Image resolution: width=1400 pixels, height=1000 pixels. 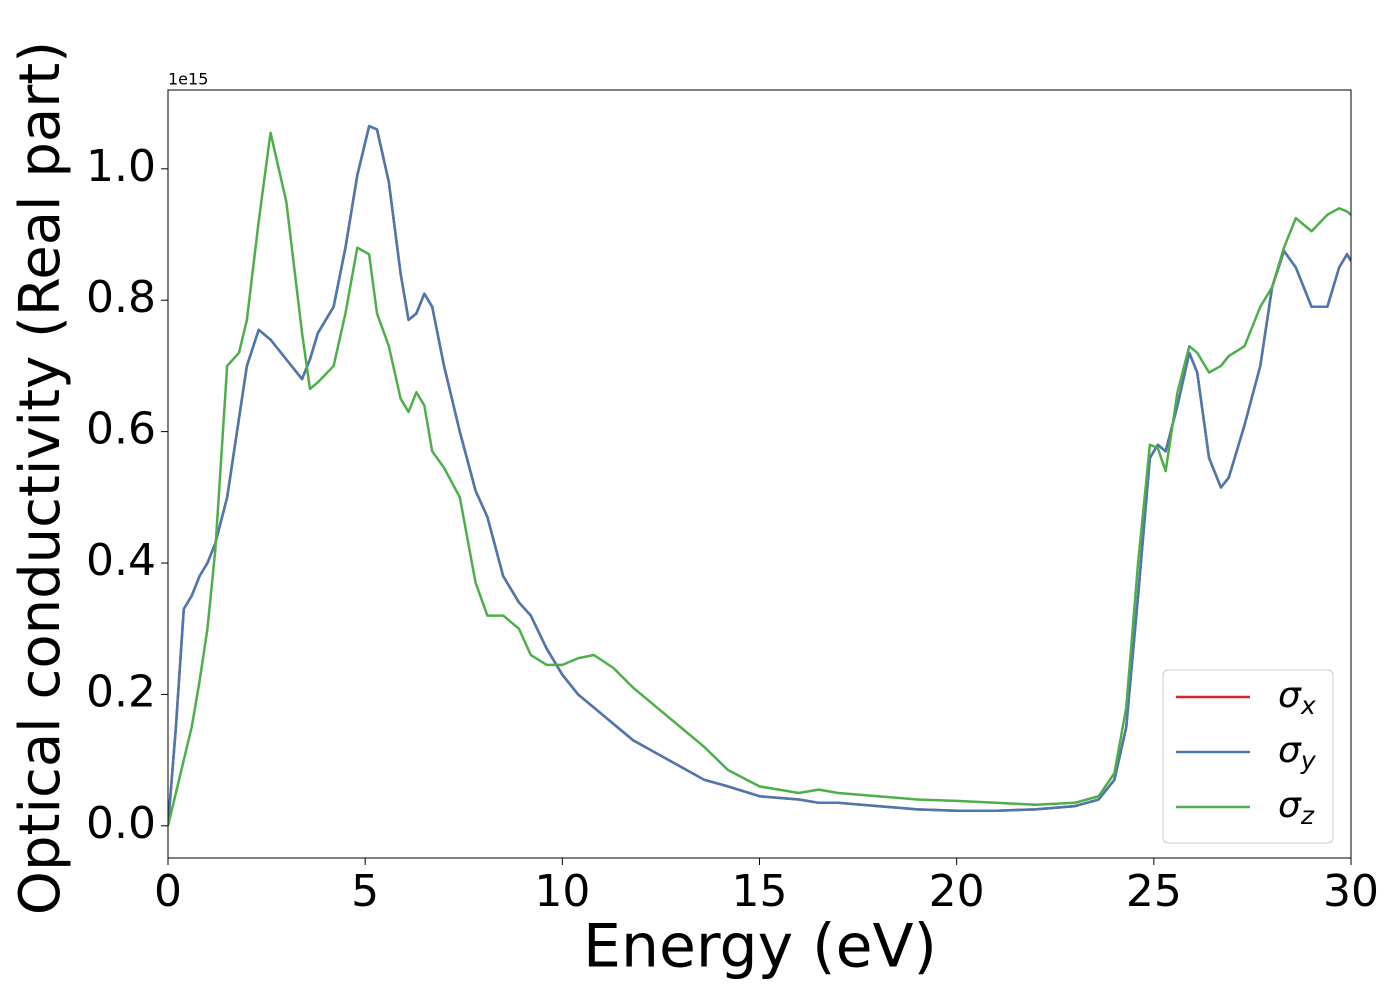 What do you see at coordinates (121, 560) in the screenshot?
I see `y-tick-label: 0.4` at bounding box center [121, 560].